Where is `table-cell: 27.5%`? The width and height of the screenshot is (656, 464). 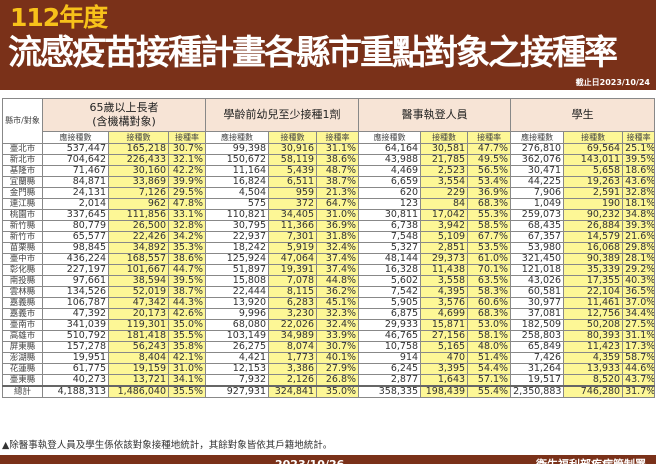
table-cell: 27.5% is located at coordinates (639, 325).